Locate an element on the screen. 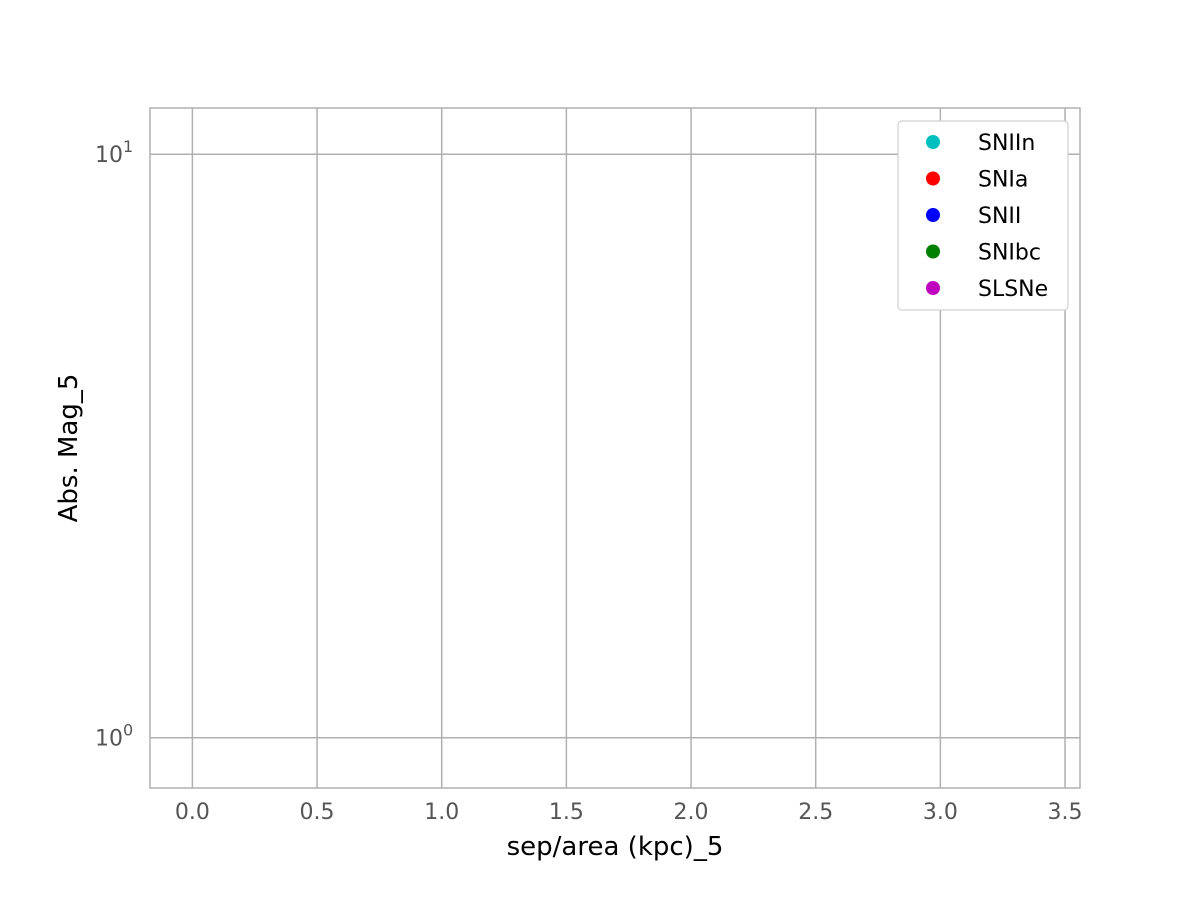 The width and height of the screenshot is (1200, 900). x-axis-label: sep/area (kpc)_5 is located at coordinates (615, 847).